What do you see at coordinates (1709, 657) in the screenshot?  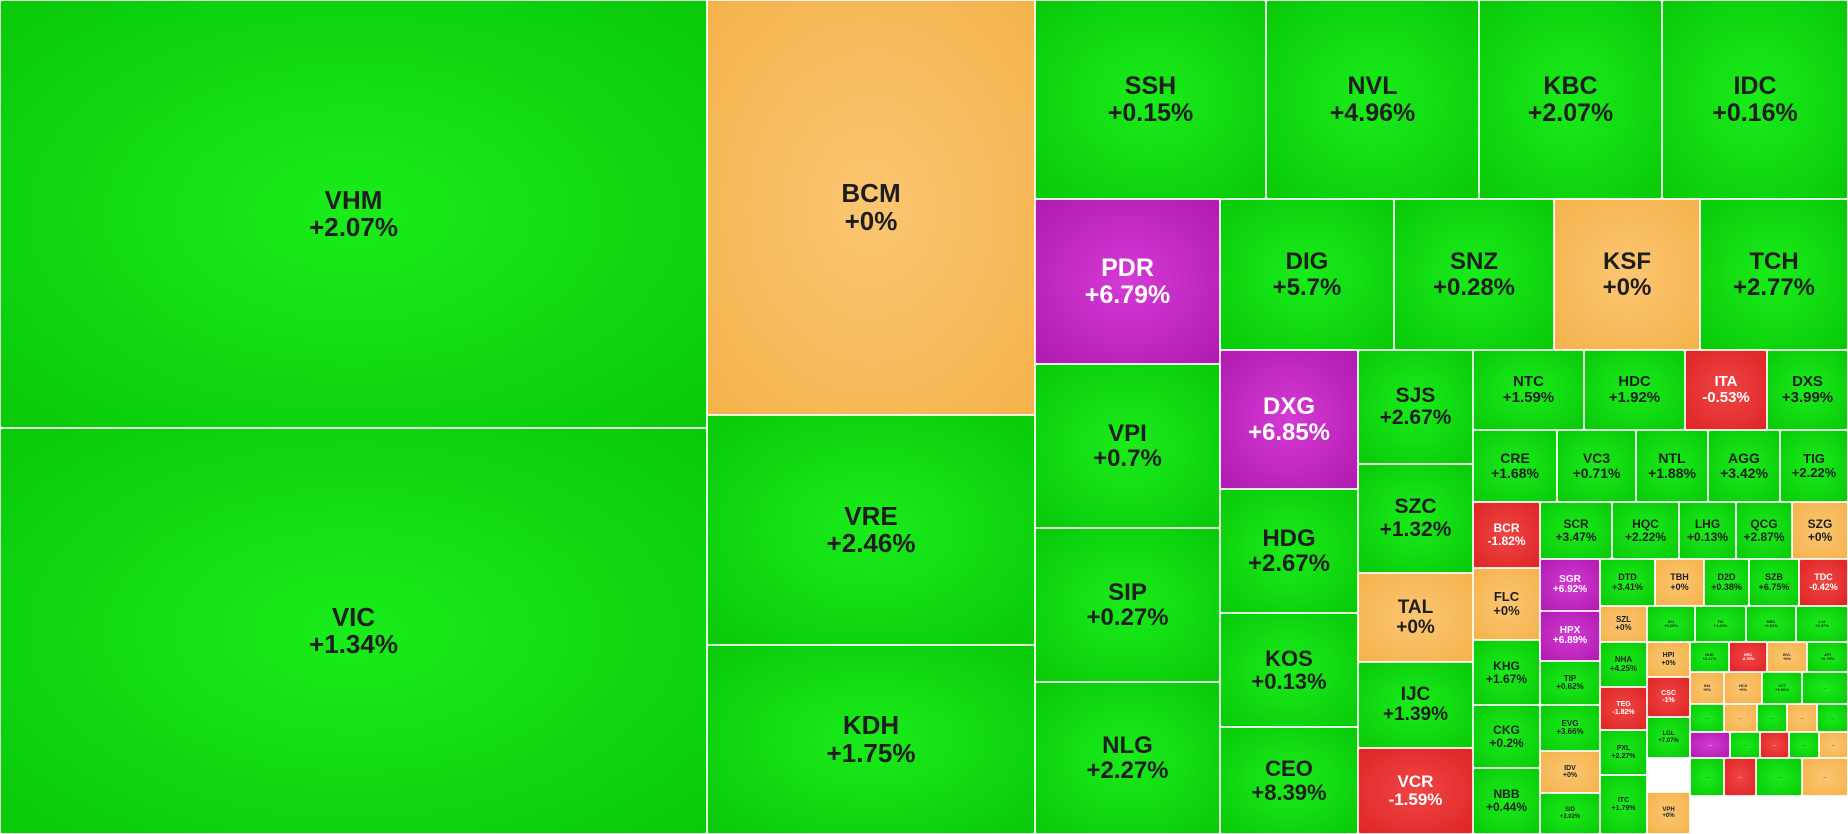 I see `minor-tile-hud: HUD +2.17%` at bounding box center [1709, 657].